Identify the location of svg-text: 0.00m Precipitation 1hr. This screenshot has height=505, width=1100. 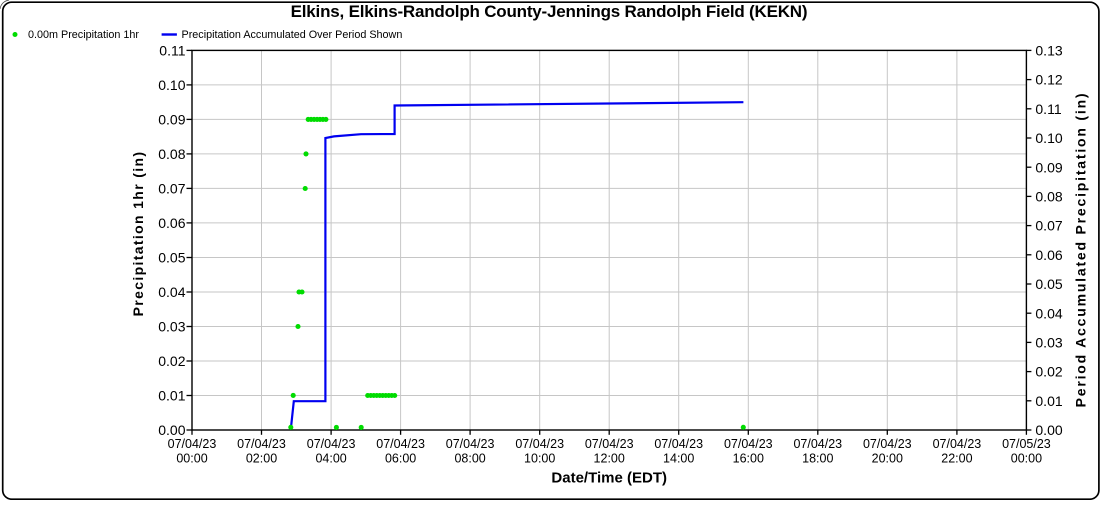
(83, 35).